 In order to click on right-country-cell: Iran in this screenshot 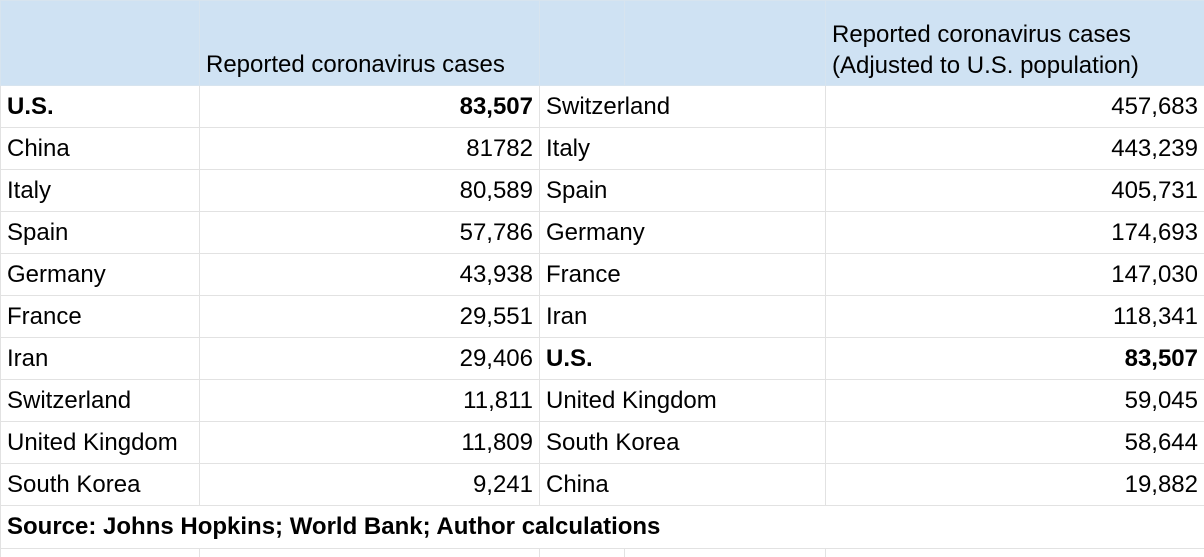, I will do `click(683, 317)`.